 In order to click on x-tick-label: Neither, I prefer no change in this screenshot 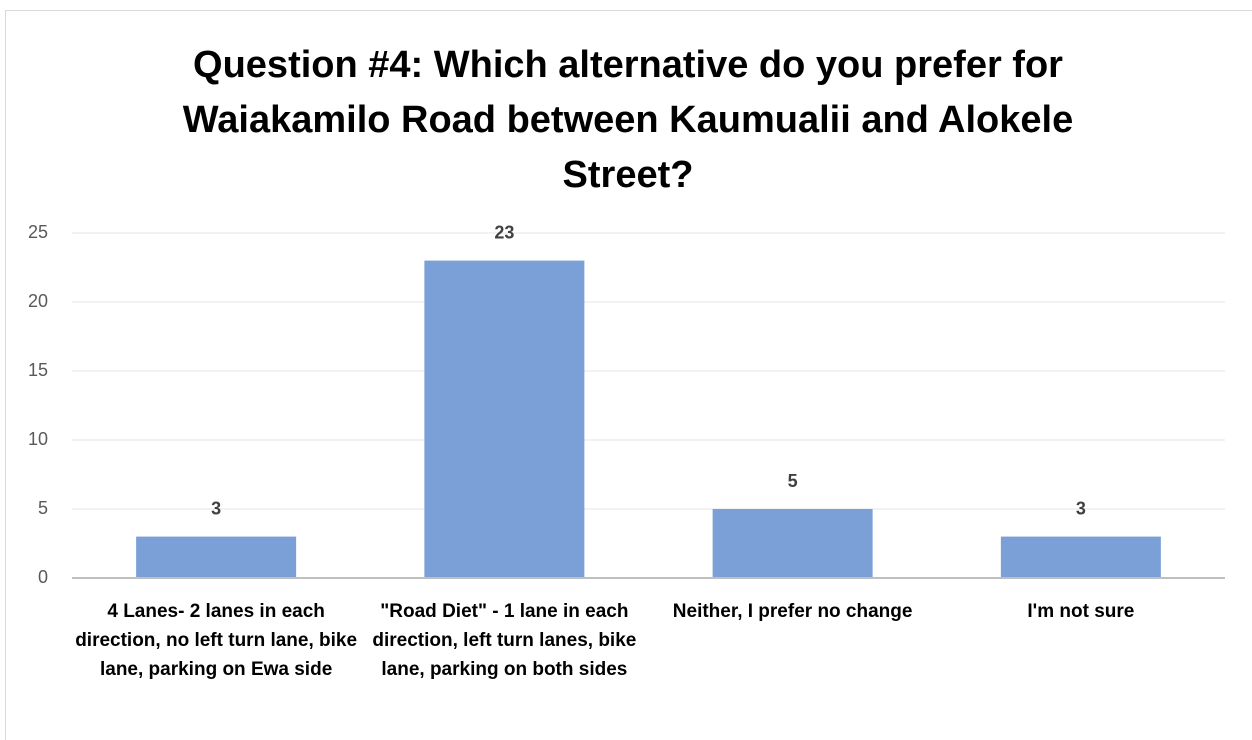, I will do `click(792, 611)`.